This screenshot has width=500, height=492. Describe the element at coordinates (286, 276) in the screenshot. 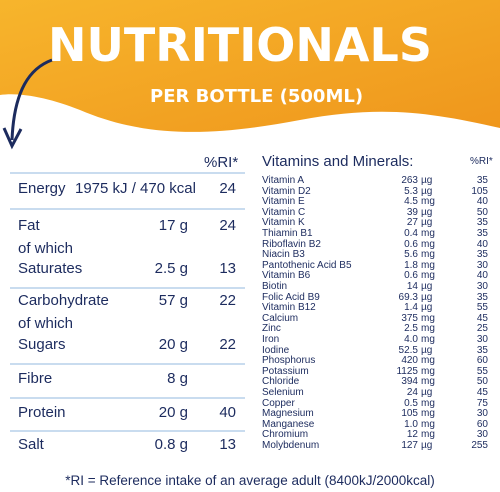

I see `vitamin-name: Vitamin B6` at that location.